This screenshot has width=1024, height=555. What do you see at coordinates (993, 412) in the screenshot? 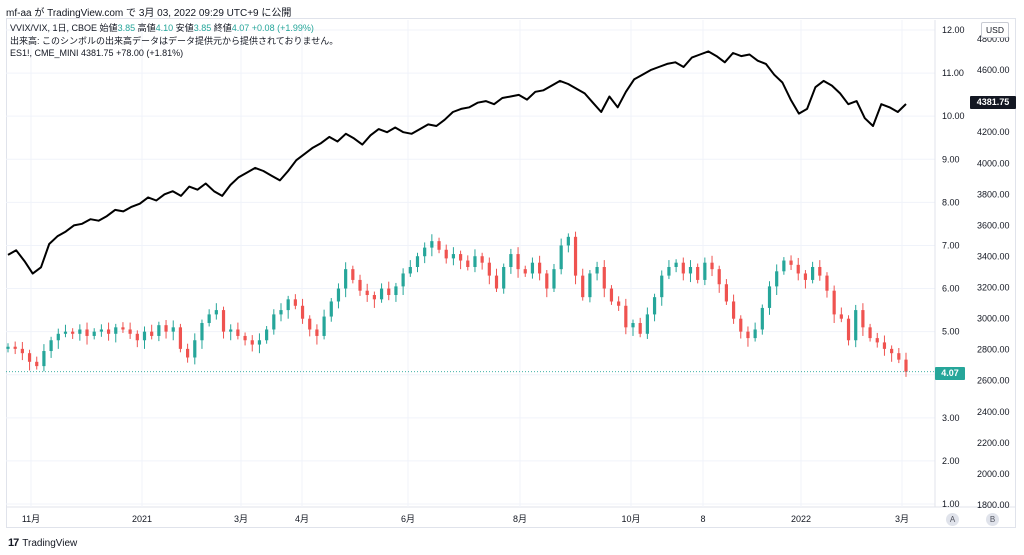
I see `es-tick-label: 2400.00` at bounding box center [993, 412].